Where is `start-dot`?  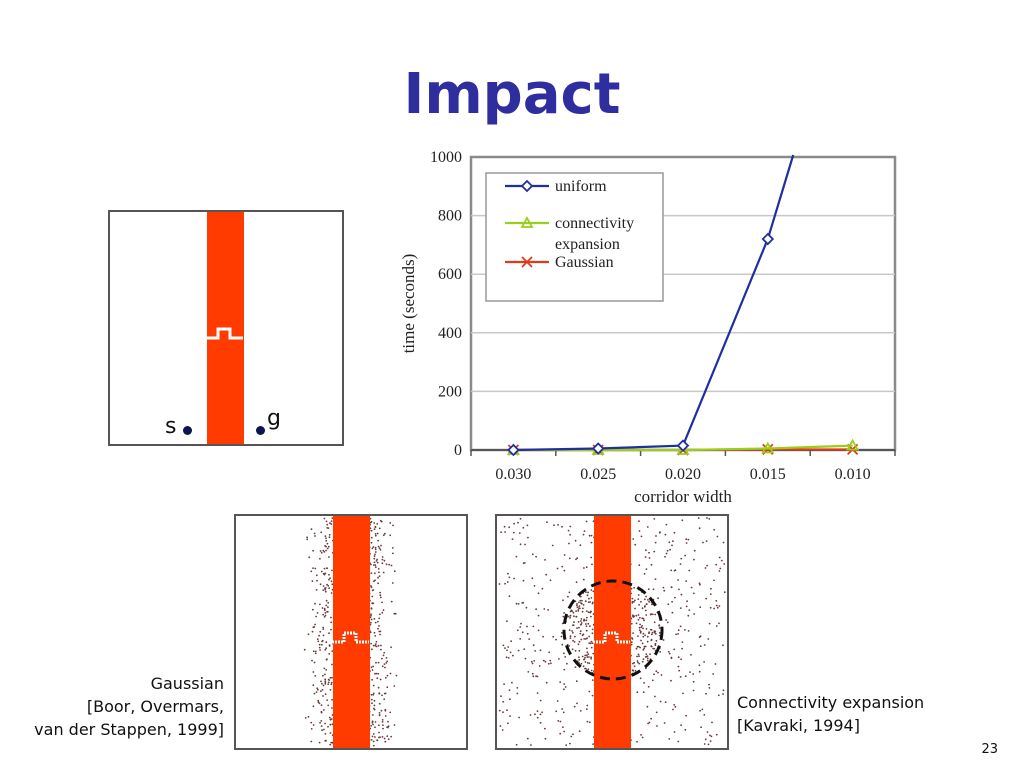 start-dot is located at coordinates (187, 430).